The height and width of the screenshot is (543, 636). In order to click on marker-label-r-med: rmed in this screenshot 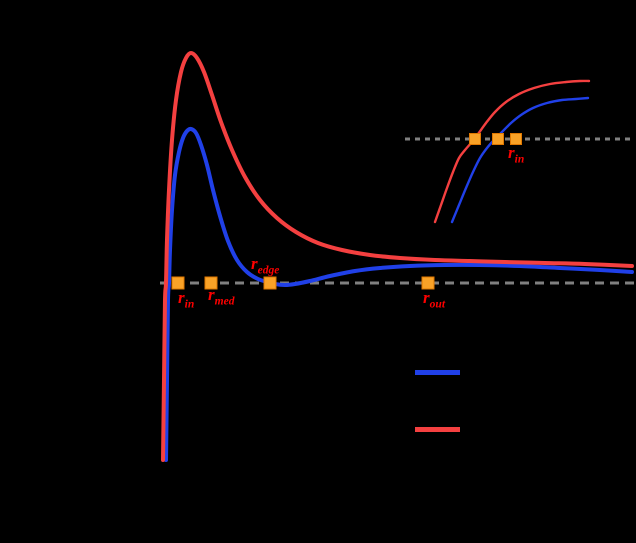, I will do `click(221, 296)`.